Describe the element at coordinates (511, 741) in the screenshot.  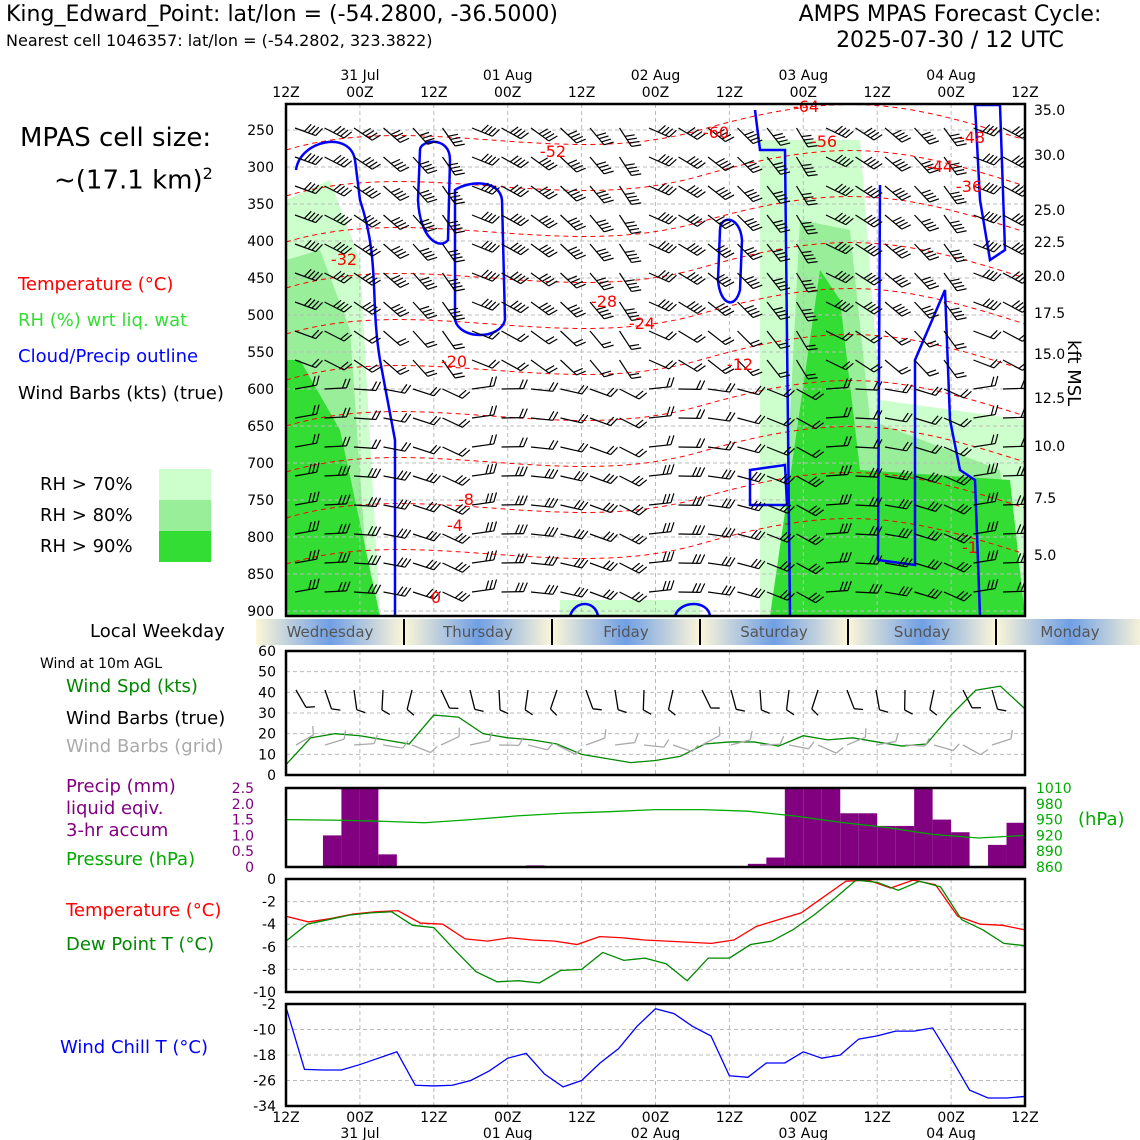
I see `wind-barb-grid` at that location.